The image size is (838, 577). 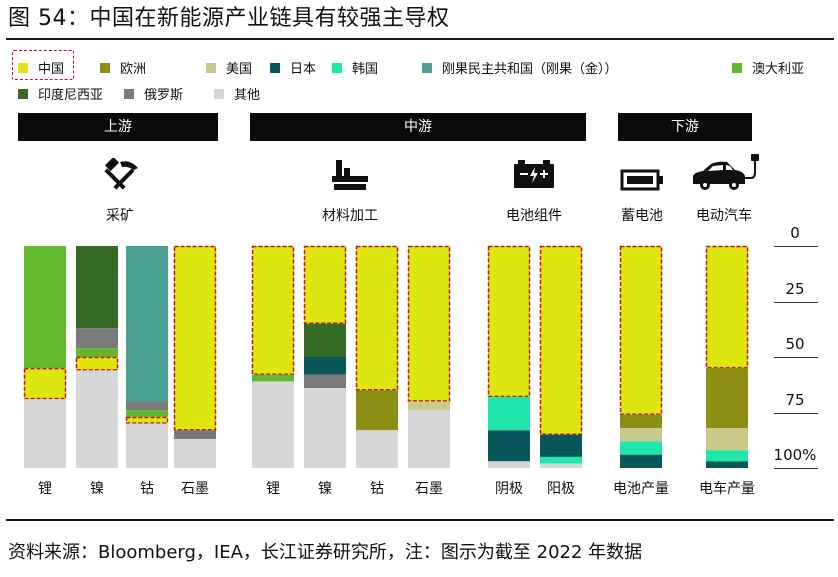 I want to click on legend-item: 日本, so click(x=293, y=67).